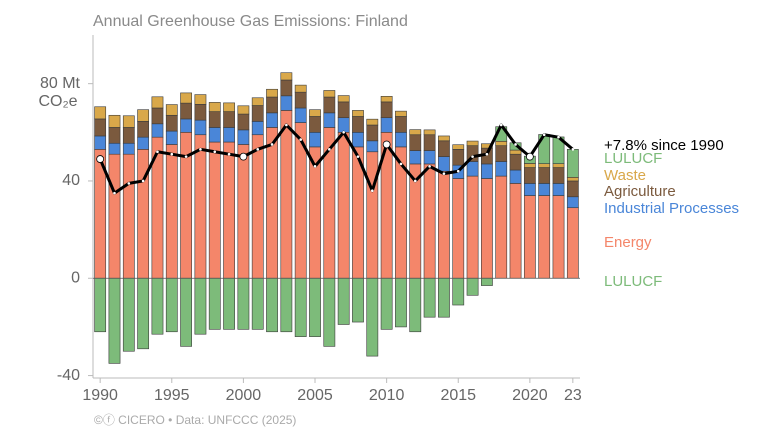  Describe the element at coordinates (244, 395) in the screenshot. I see `x-tick-label: 2000` at that location.